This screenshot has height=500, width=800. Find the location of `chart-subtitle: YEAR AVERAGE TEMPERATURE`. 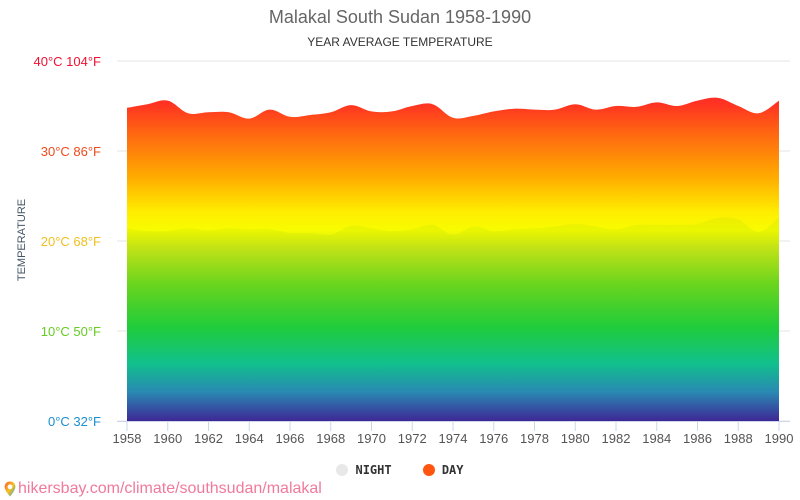

chart-subtitle: YEAR AVERAGE TEMPERATURE is located at coordinates (400, 42).